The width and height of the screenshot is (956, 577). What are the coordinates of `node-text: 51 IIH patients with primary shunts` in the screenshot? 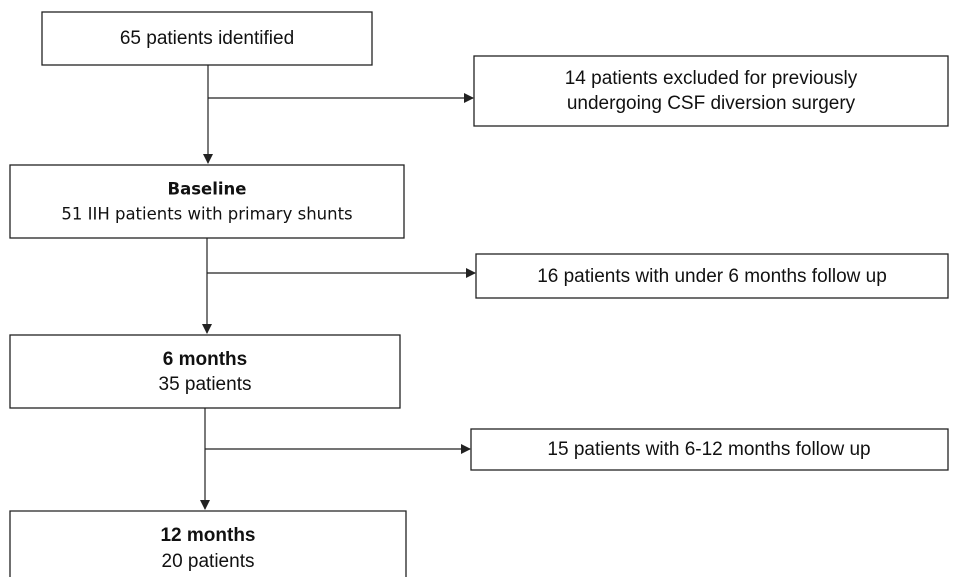 It's located at (206, 214).